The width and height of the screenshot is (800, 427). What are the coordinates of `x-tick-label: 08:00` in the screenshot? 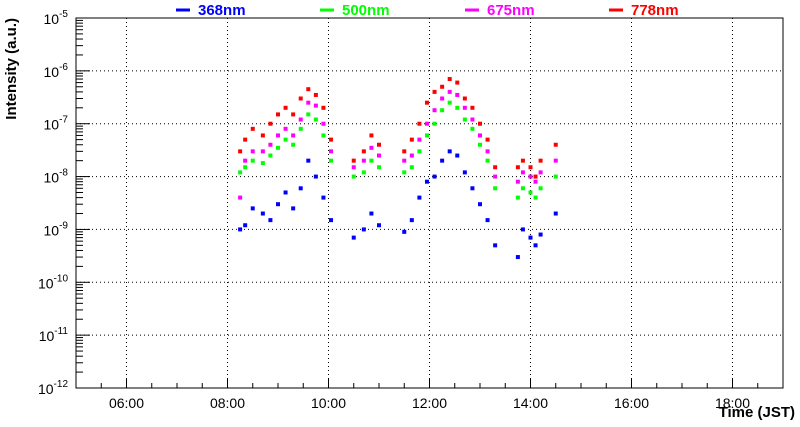 It's located at (227, 403).